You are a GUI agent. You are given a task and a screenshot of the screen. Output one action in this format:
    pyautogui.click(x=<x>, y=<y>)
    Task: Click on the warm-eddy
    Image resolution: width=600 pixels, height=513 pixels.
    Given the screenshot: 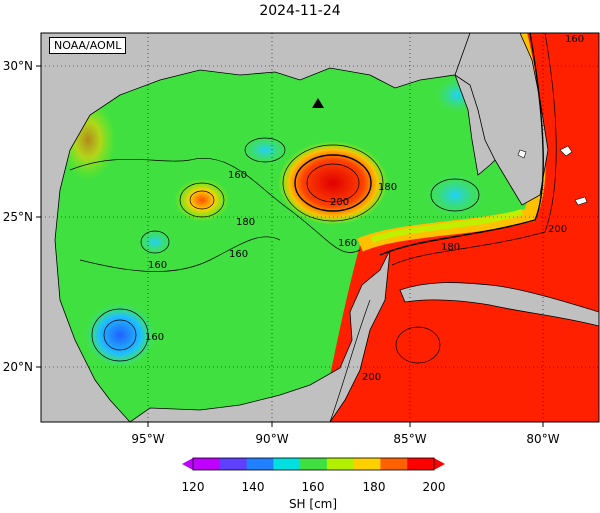 What is the action you would take?
    pyautogui.click(x=333, y=183)
    